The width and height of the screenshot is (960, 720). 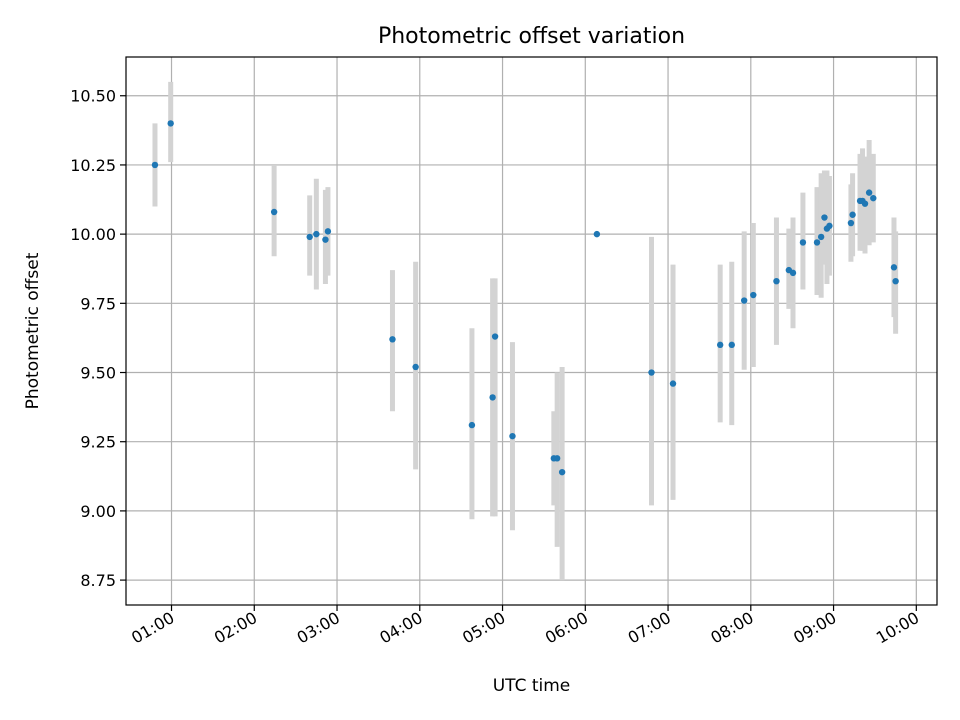 I want to click on y-tick-label: 10.50, so click(x=93, y=96).